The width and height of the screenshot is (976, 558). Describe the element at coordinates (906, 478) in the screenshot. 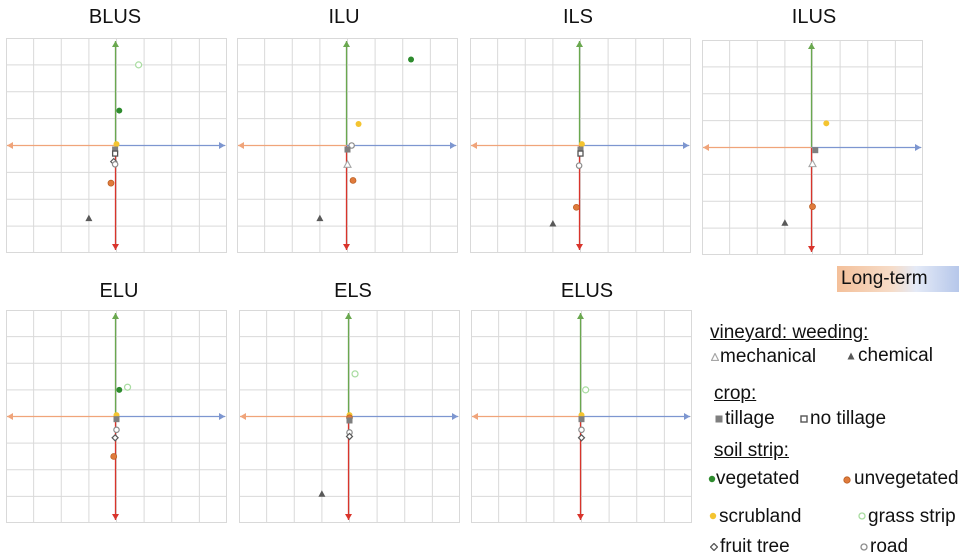

I see `legend-unvegetated-label: unvegetated` at that location.